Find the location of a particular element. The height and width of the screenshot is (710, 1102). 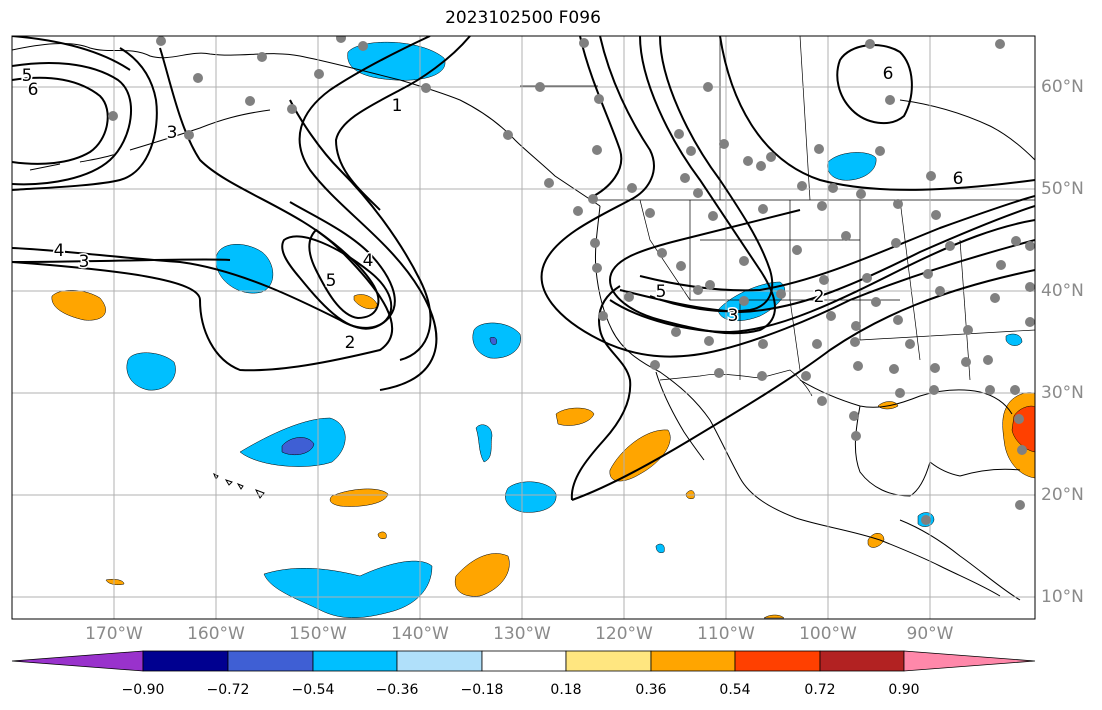

colorbar is located at coordinates (523, 661).